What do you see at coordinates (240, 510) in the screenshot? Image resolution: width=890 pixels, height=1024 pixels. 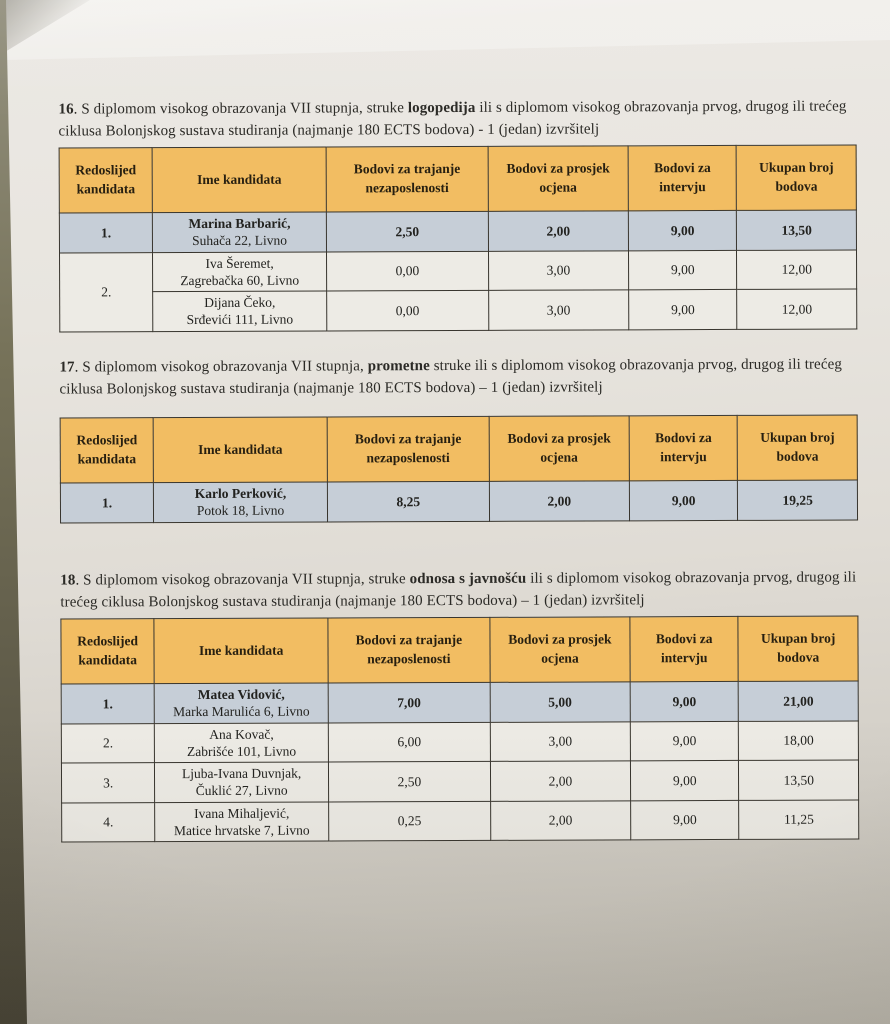 I see `candidate-address: Potok 18, Livno` at bounding box center [240, 510].